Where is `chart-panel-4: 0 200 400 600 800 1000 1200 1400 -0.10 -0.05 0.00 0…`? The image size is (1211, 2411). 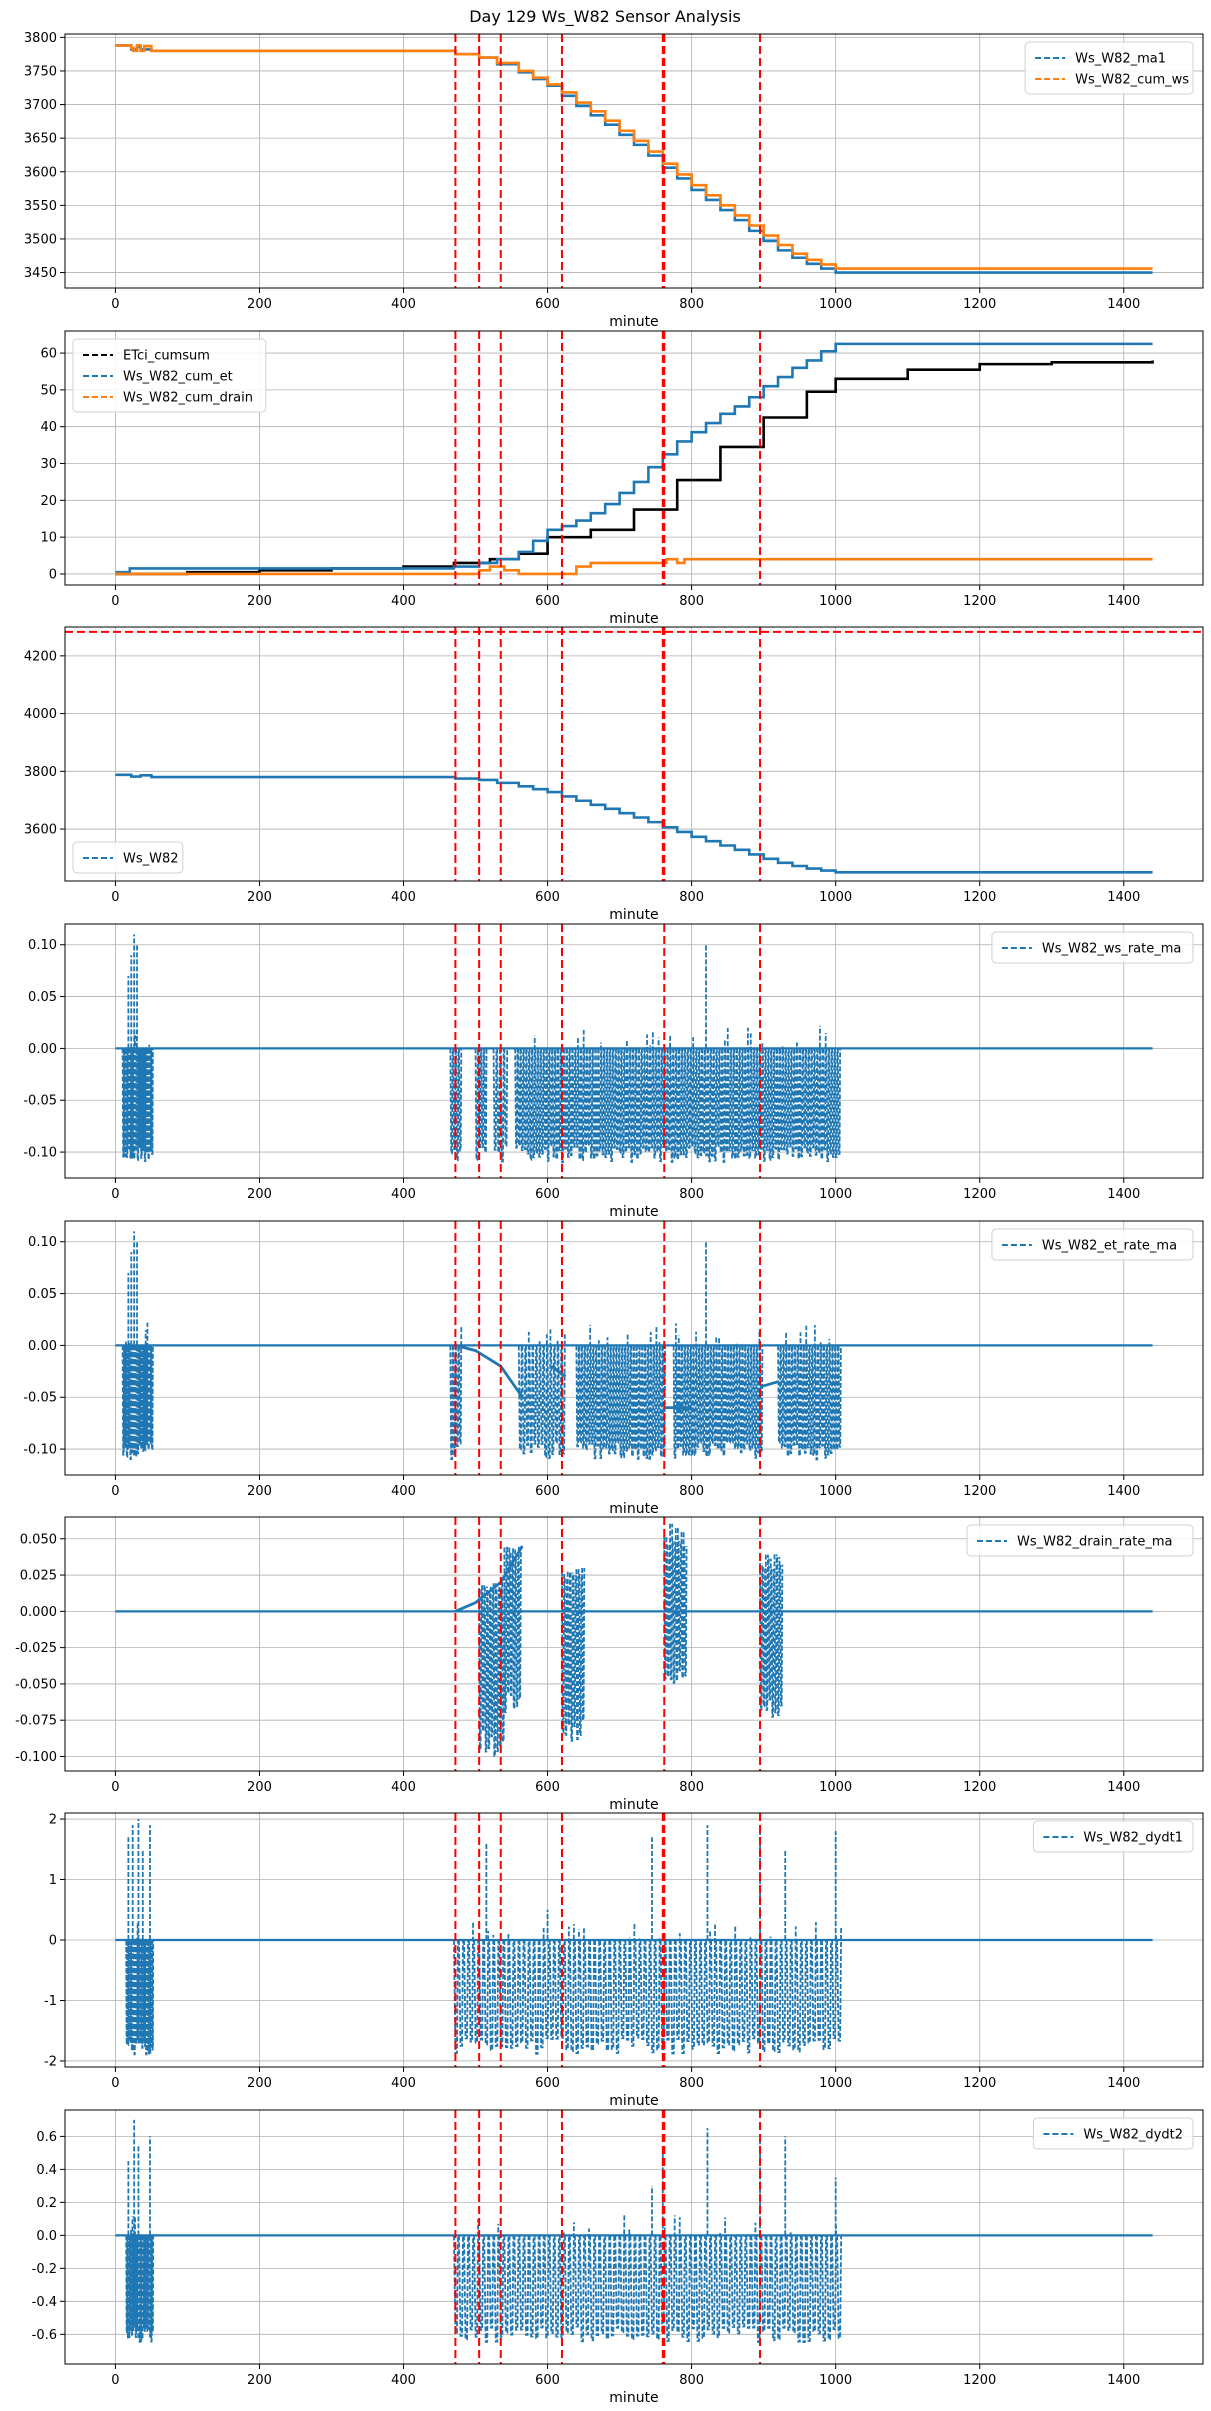 chart-panel-4: 0 200 400 600 800 1000 1200 1400 -0.10 -0.05 0.00 0… is located at coordinates (613, 1071).